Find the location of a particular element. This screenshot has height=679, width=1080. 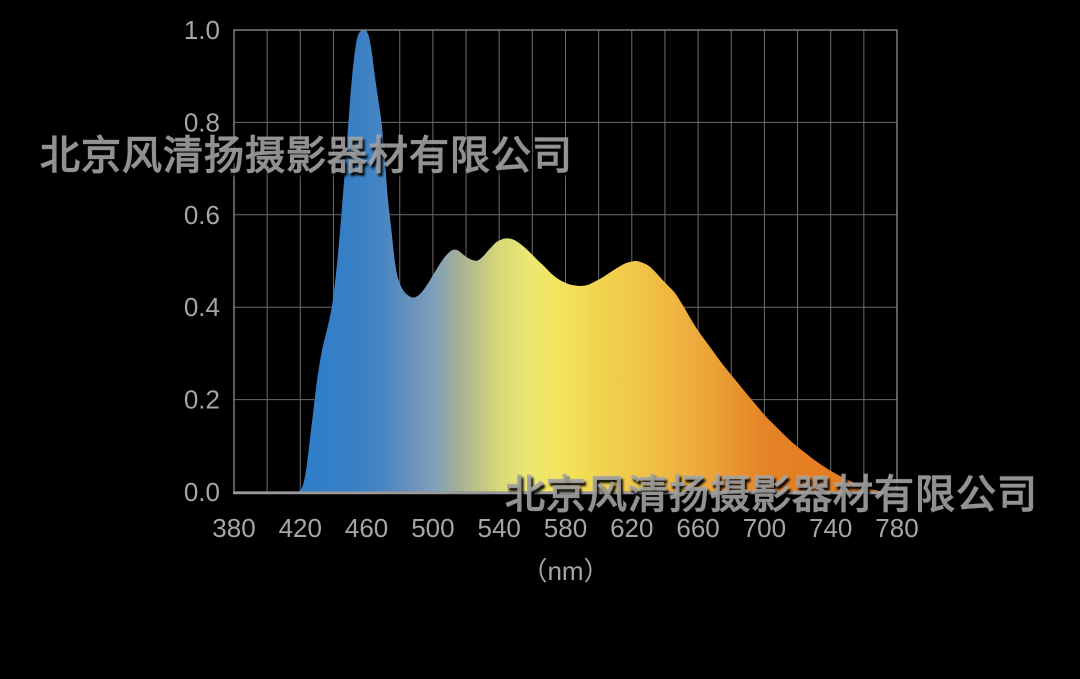

svg-text: 580 is located at coordinates (565, 528).